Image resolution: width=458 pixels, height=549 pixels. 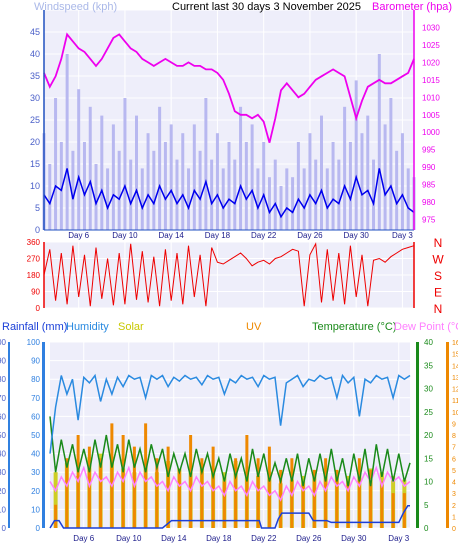 What do you see at coordinates (426, 528) in the screenshot?
I see `temperature-tick-label: 0` at bounding box center [426, 528].